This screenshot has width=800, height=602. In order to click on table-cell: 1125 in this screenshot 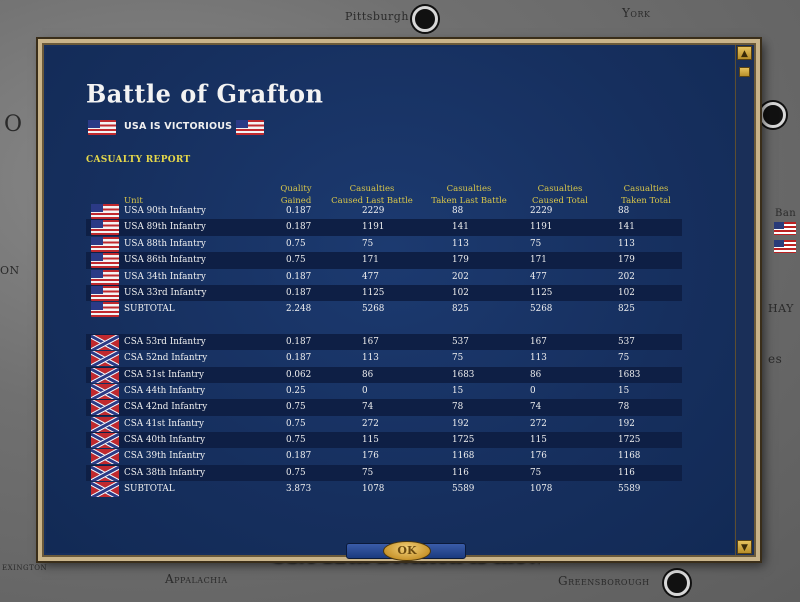, I will do `click(373, 292)`.